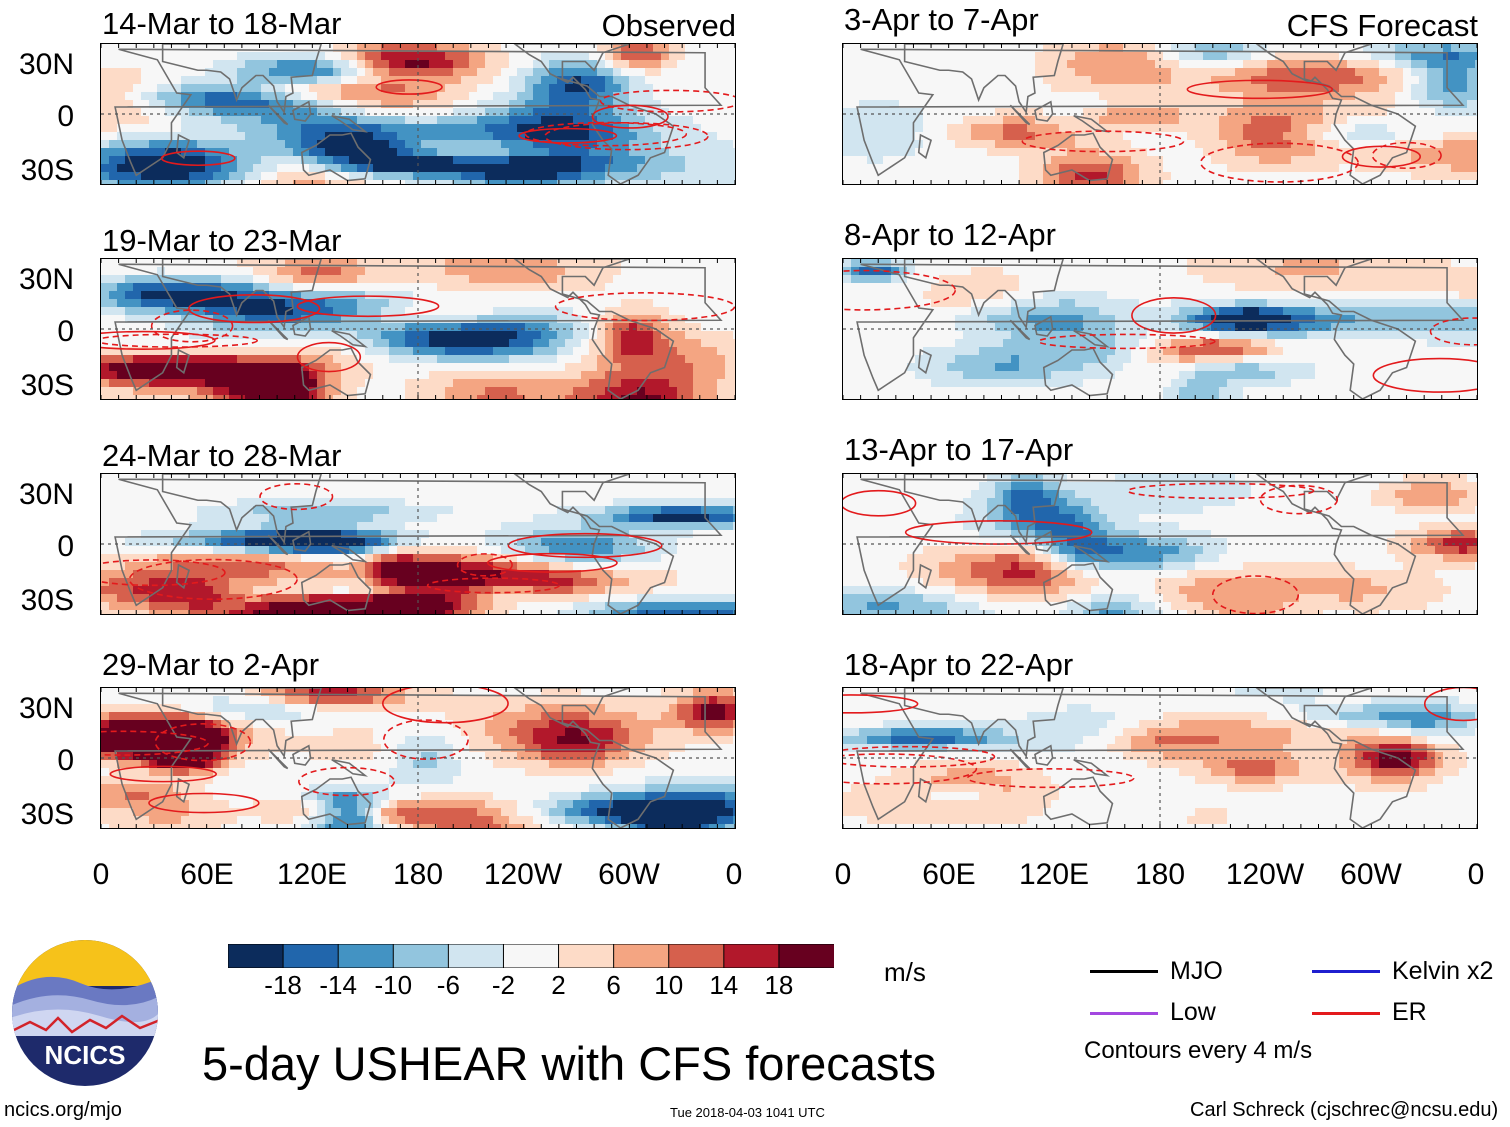  Describe the element at coordinates (1371, 874) in the screenshot. I see `lon-label-60w: 60W` at that location.